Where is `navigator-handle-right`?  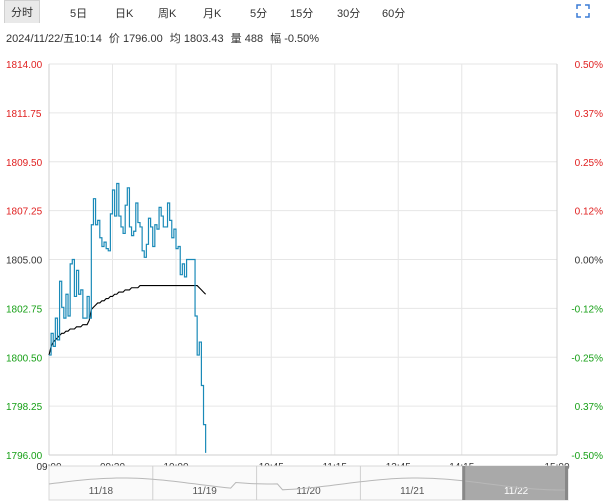 navigator-handle-right is located at coordinates (566, 483).